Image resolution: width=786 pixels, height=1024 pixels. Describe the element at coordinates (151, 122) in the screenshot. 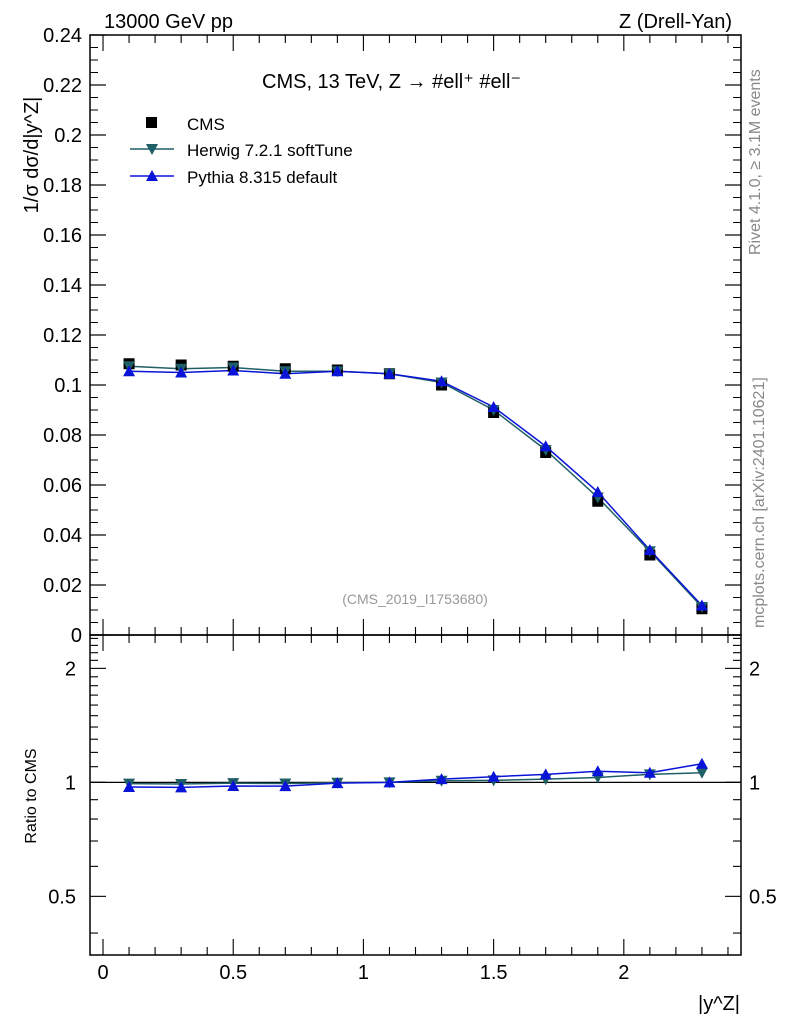

I see `legend-marker-cms` at that location.